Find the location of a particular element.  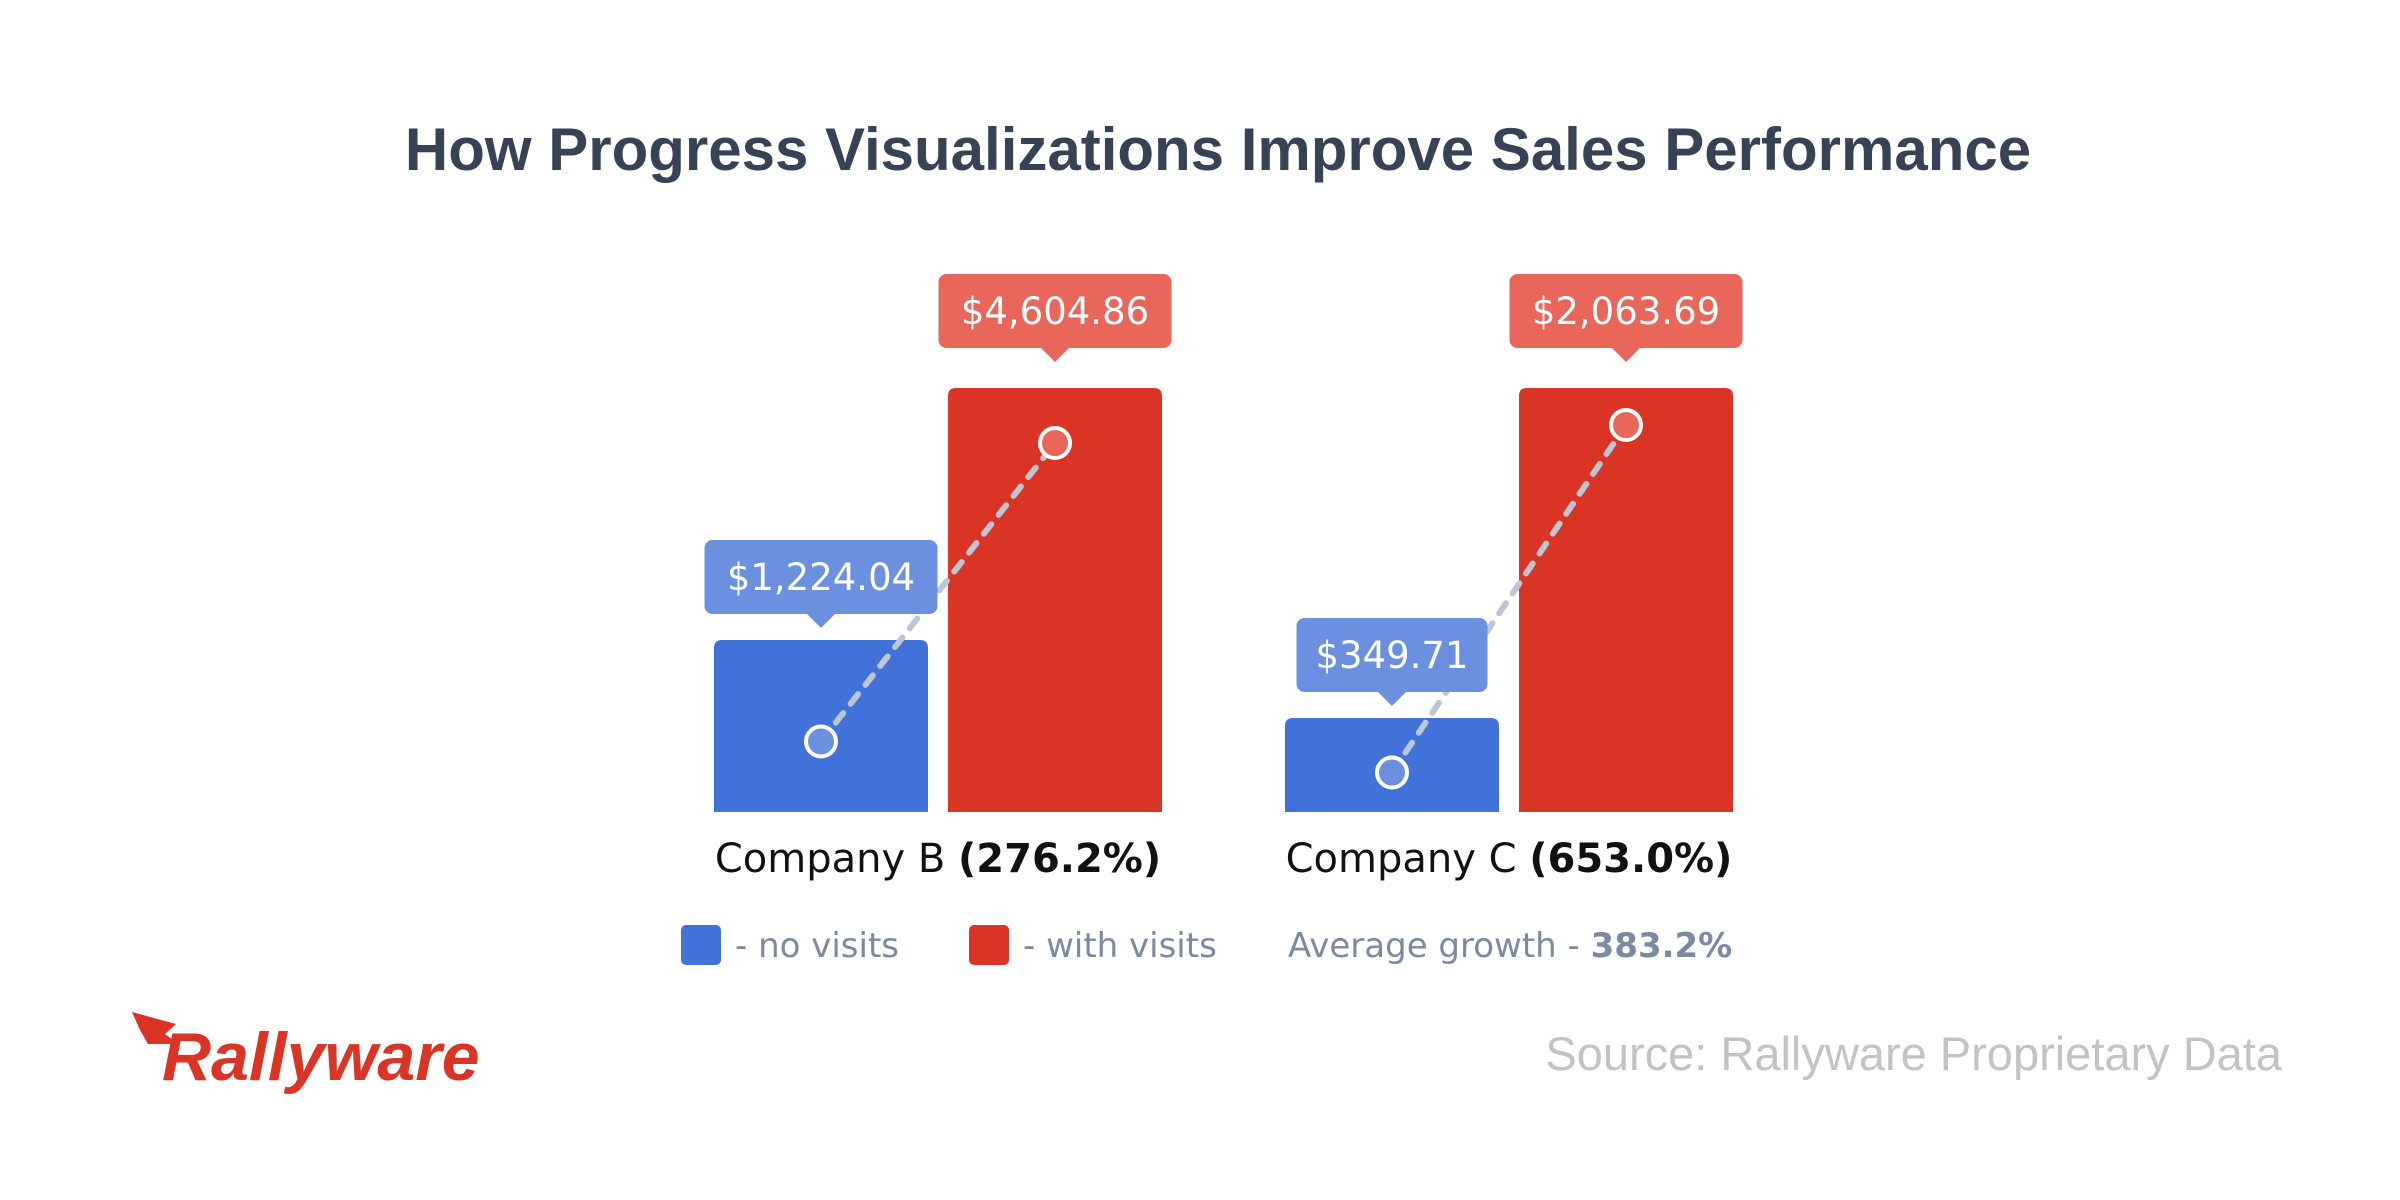

connector-company-b is located at coordinates (938, 592).